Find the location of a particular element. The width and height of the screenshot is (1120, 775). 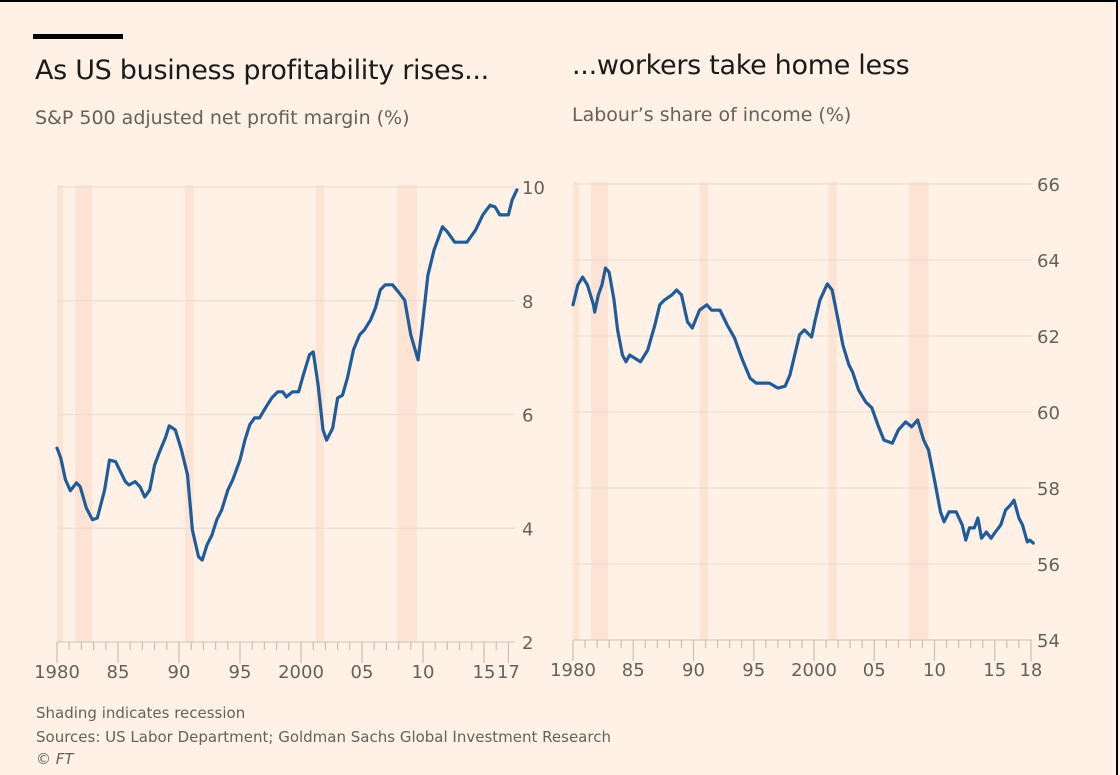

right-x-tick-label: 90 is located at coordinates (693, 670).